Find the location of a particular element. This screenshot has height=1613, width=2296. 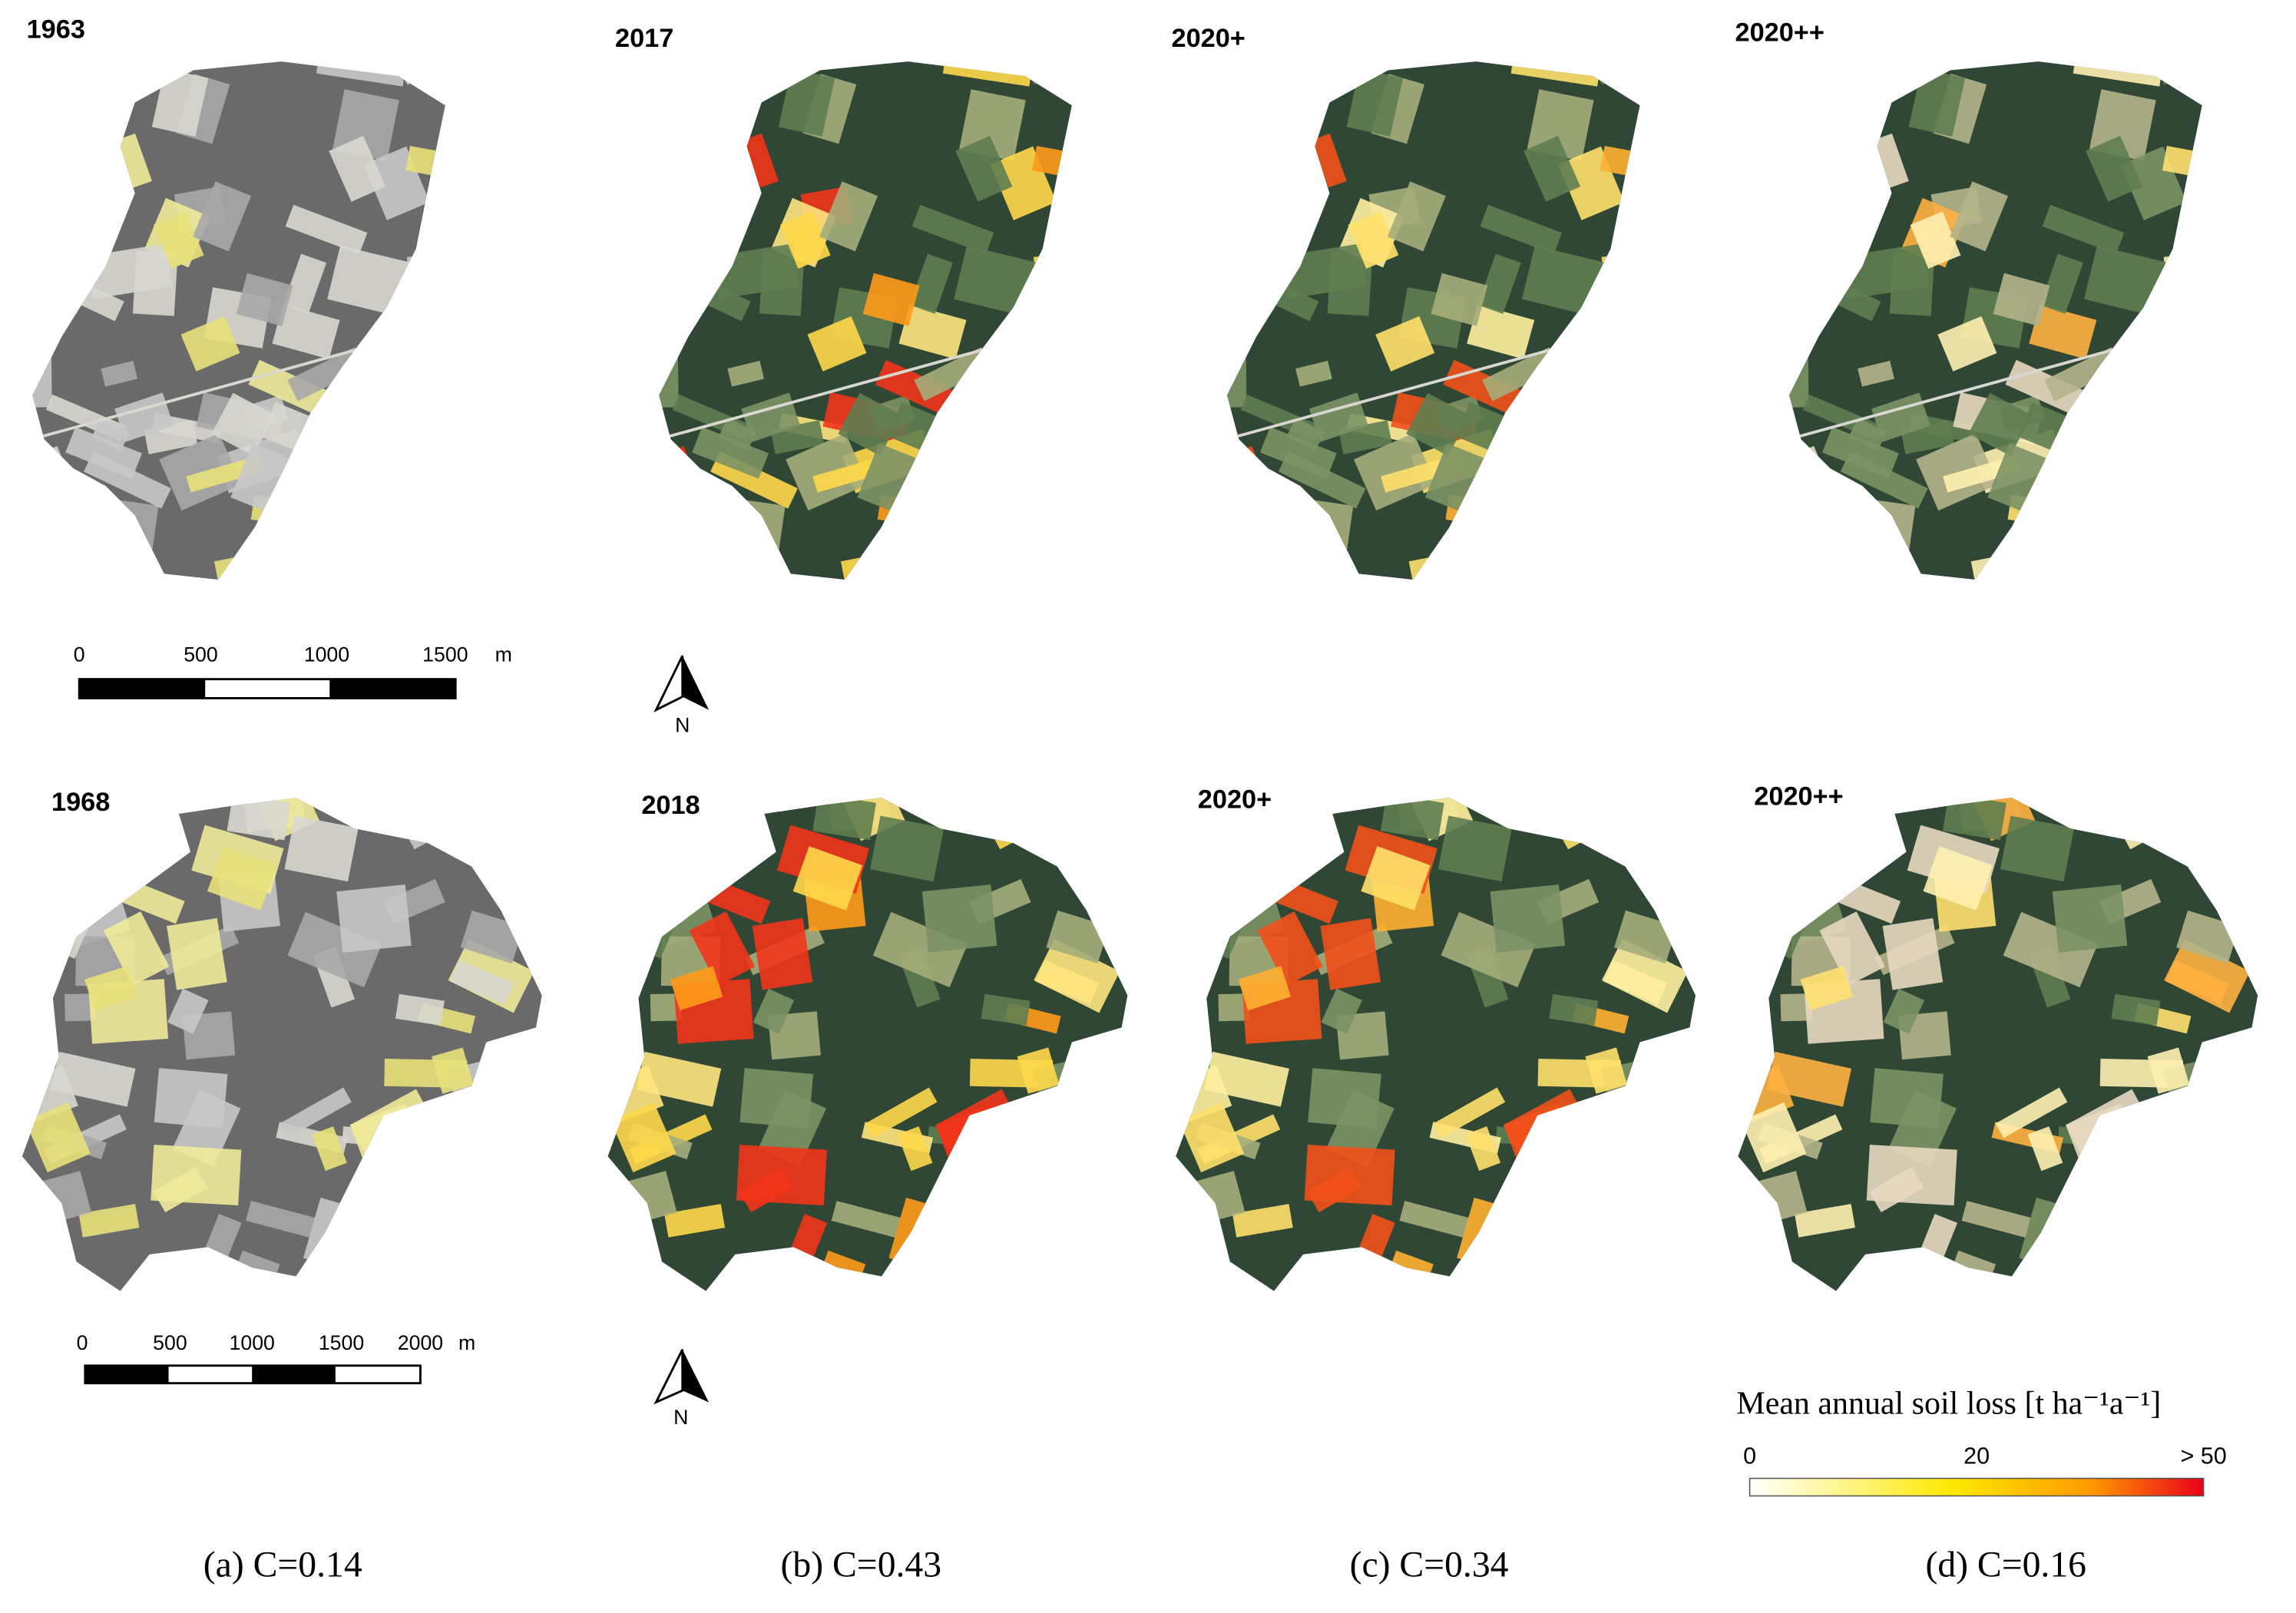

north-label: N is located at coordinates (680, 1417).